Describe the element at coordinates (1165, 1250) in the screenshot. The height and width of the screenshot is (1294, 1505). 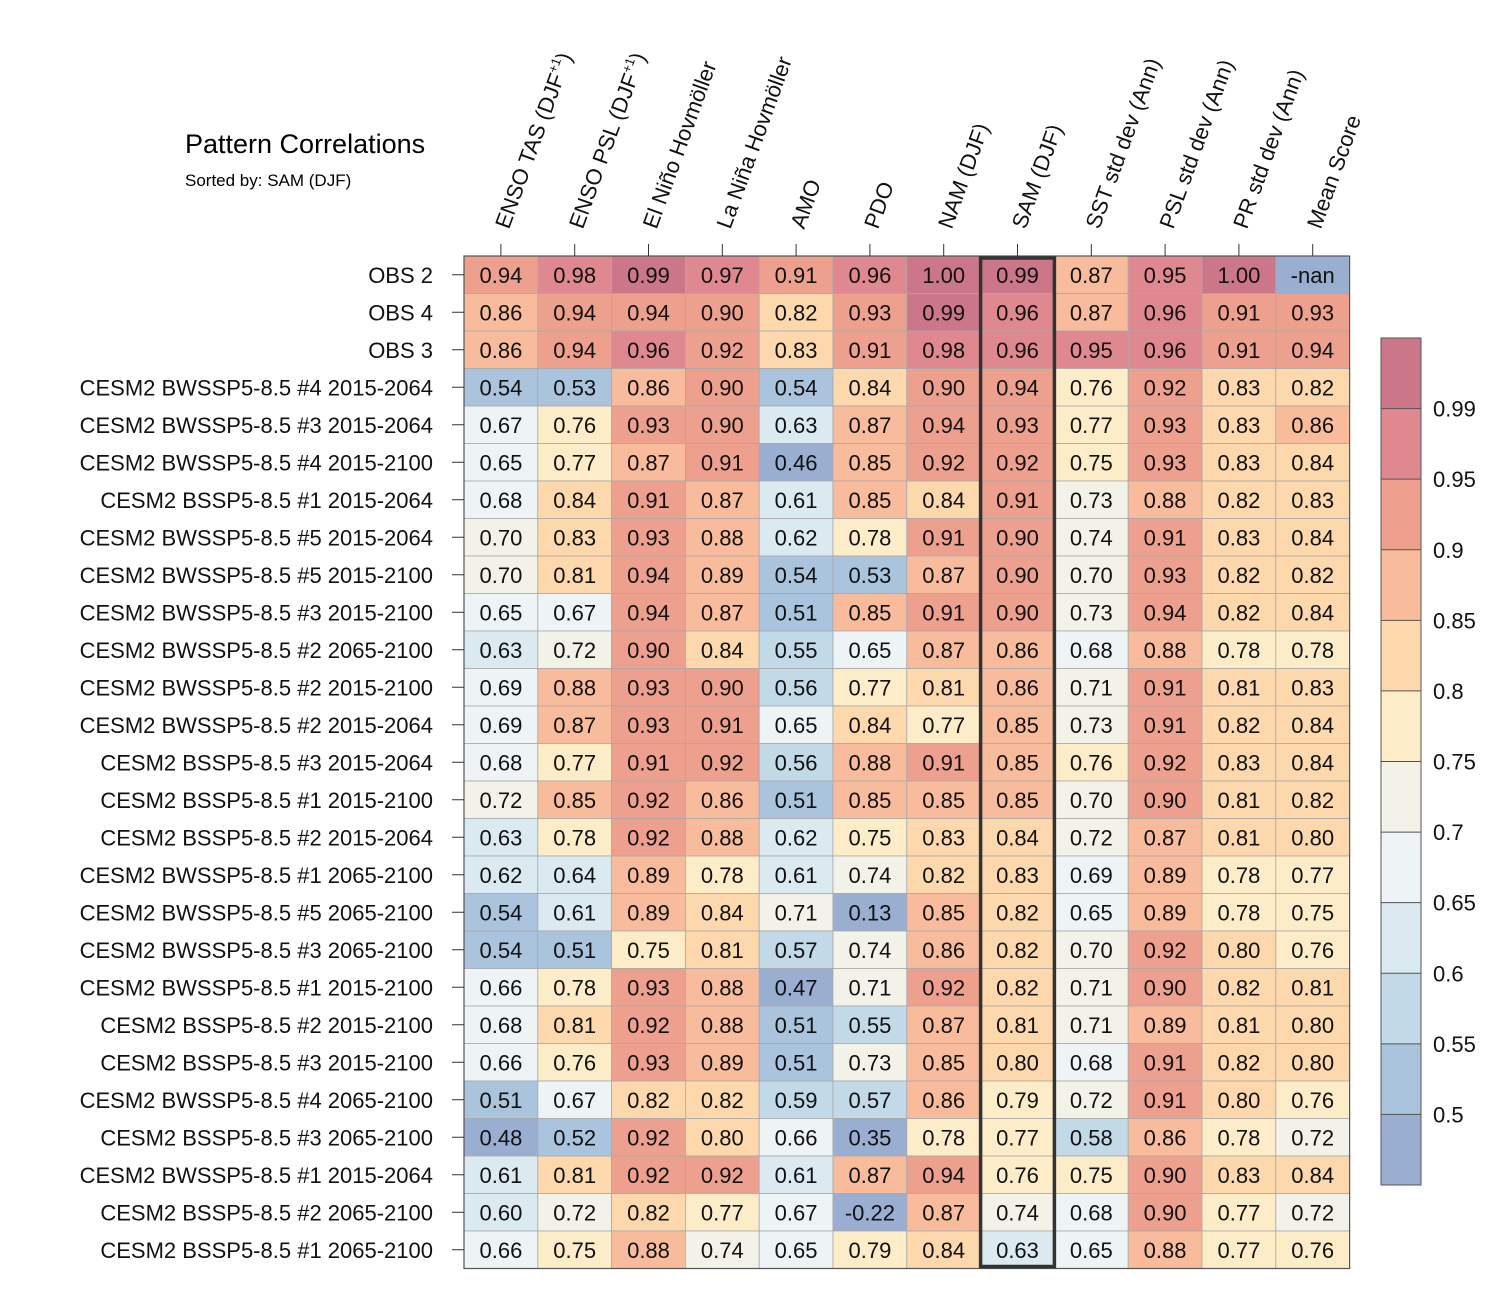
I see `cell-value-label: 0.88` at that location.